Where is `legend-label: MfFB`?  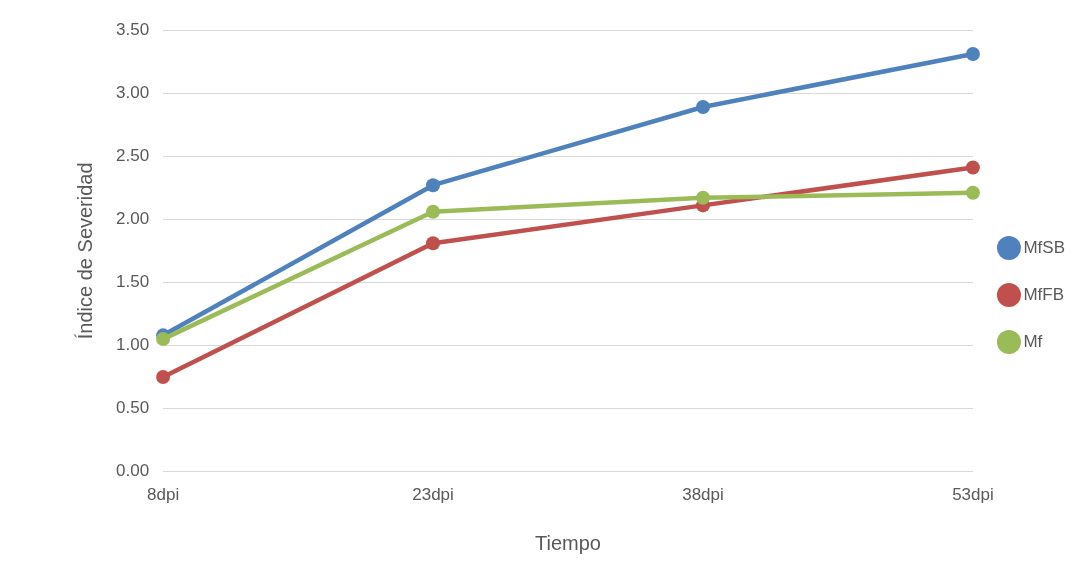
legend-label: MfFB is located at coordinates (1044, 294).